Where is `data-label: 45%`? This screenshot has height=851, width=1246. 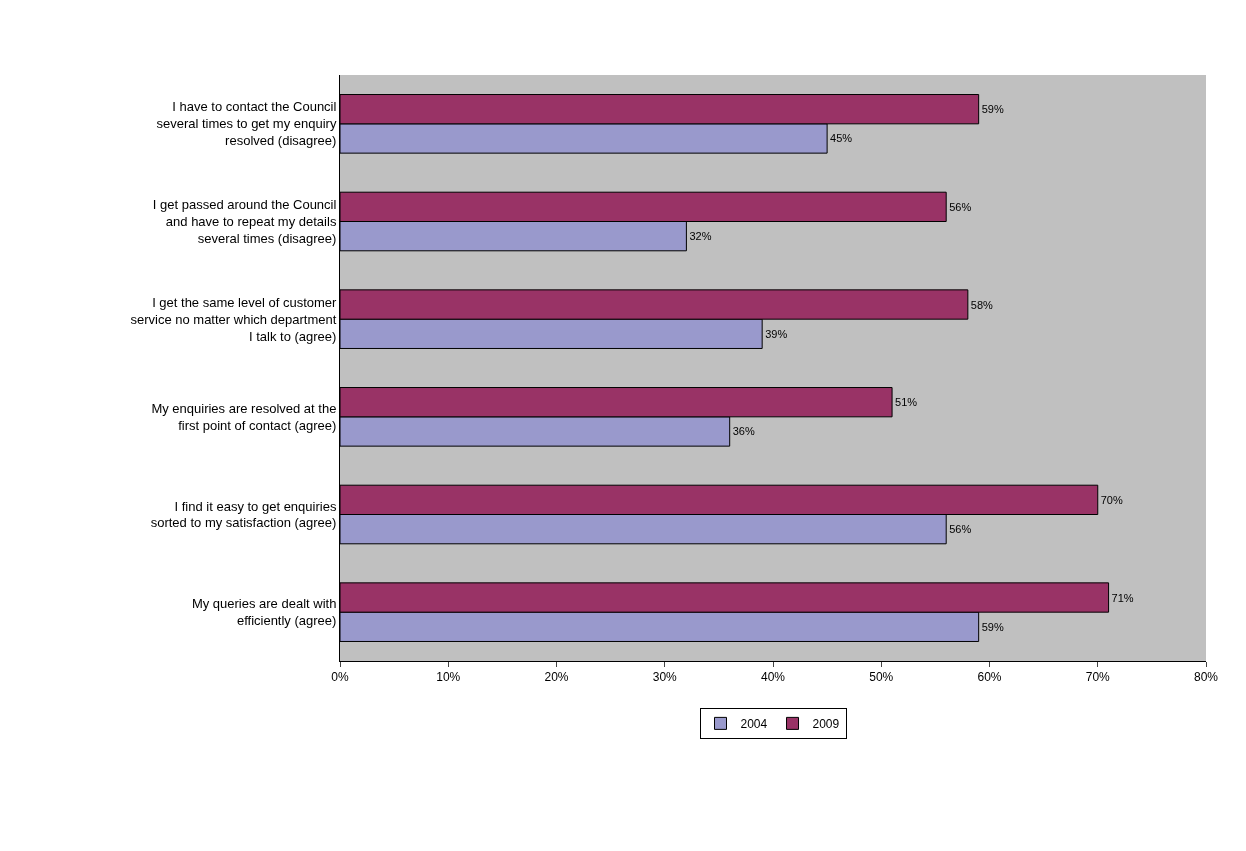 data-label: 45% is located at coordinates (841, 138).